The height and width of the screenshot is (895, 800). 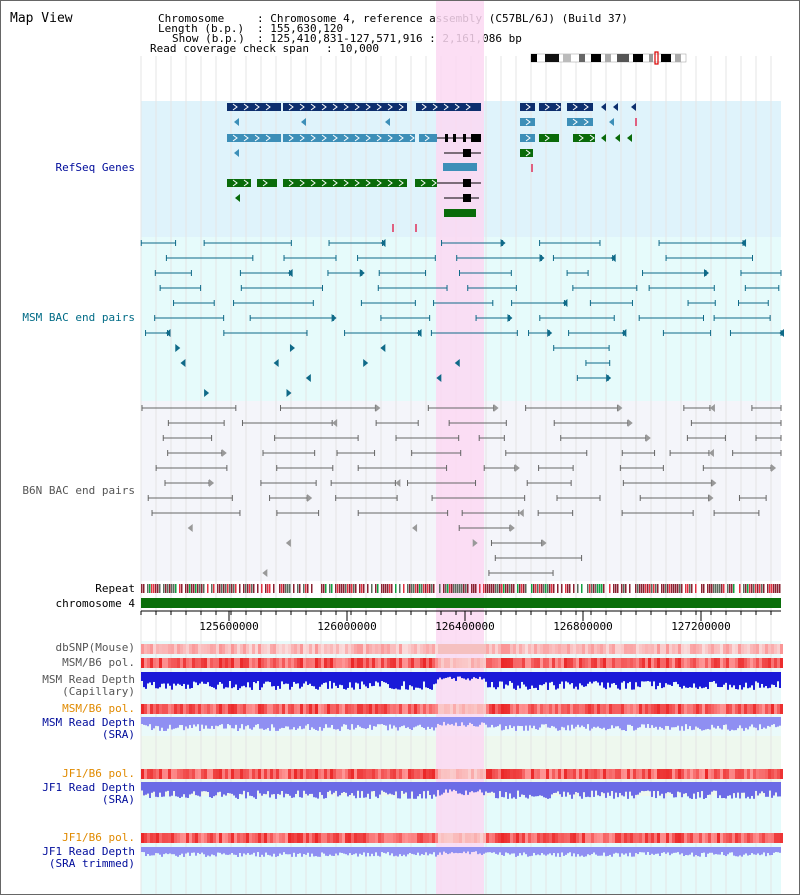 What do you see at coordinates (91, 863) in the screenshot?
I see `track-label-jf1-depth-trim-2: (SRA trimmed)` at bounding box center [91, 863].